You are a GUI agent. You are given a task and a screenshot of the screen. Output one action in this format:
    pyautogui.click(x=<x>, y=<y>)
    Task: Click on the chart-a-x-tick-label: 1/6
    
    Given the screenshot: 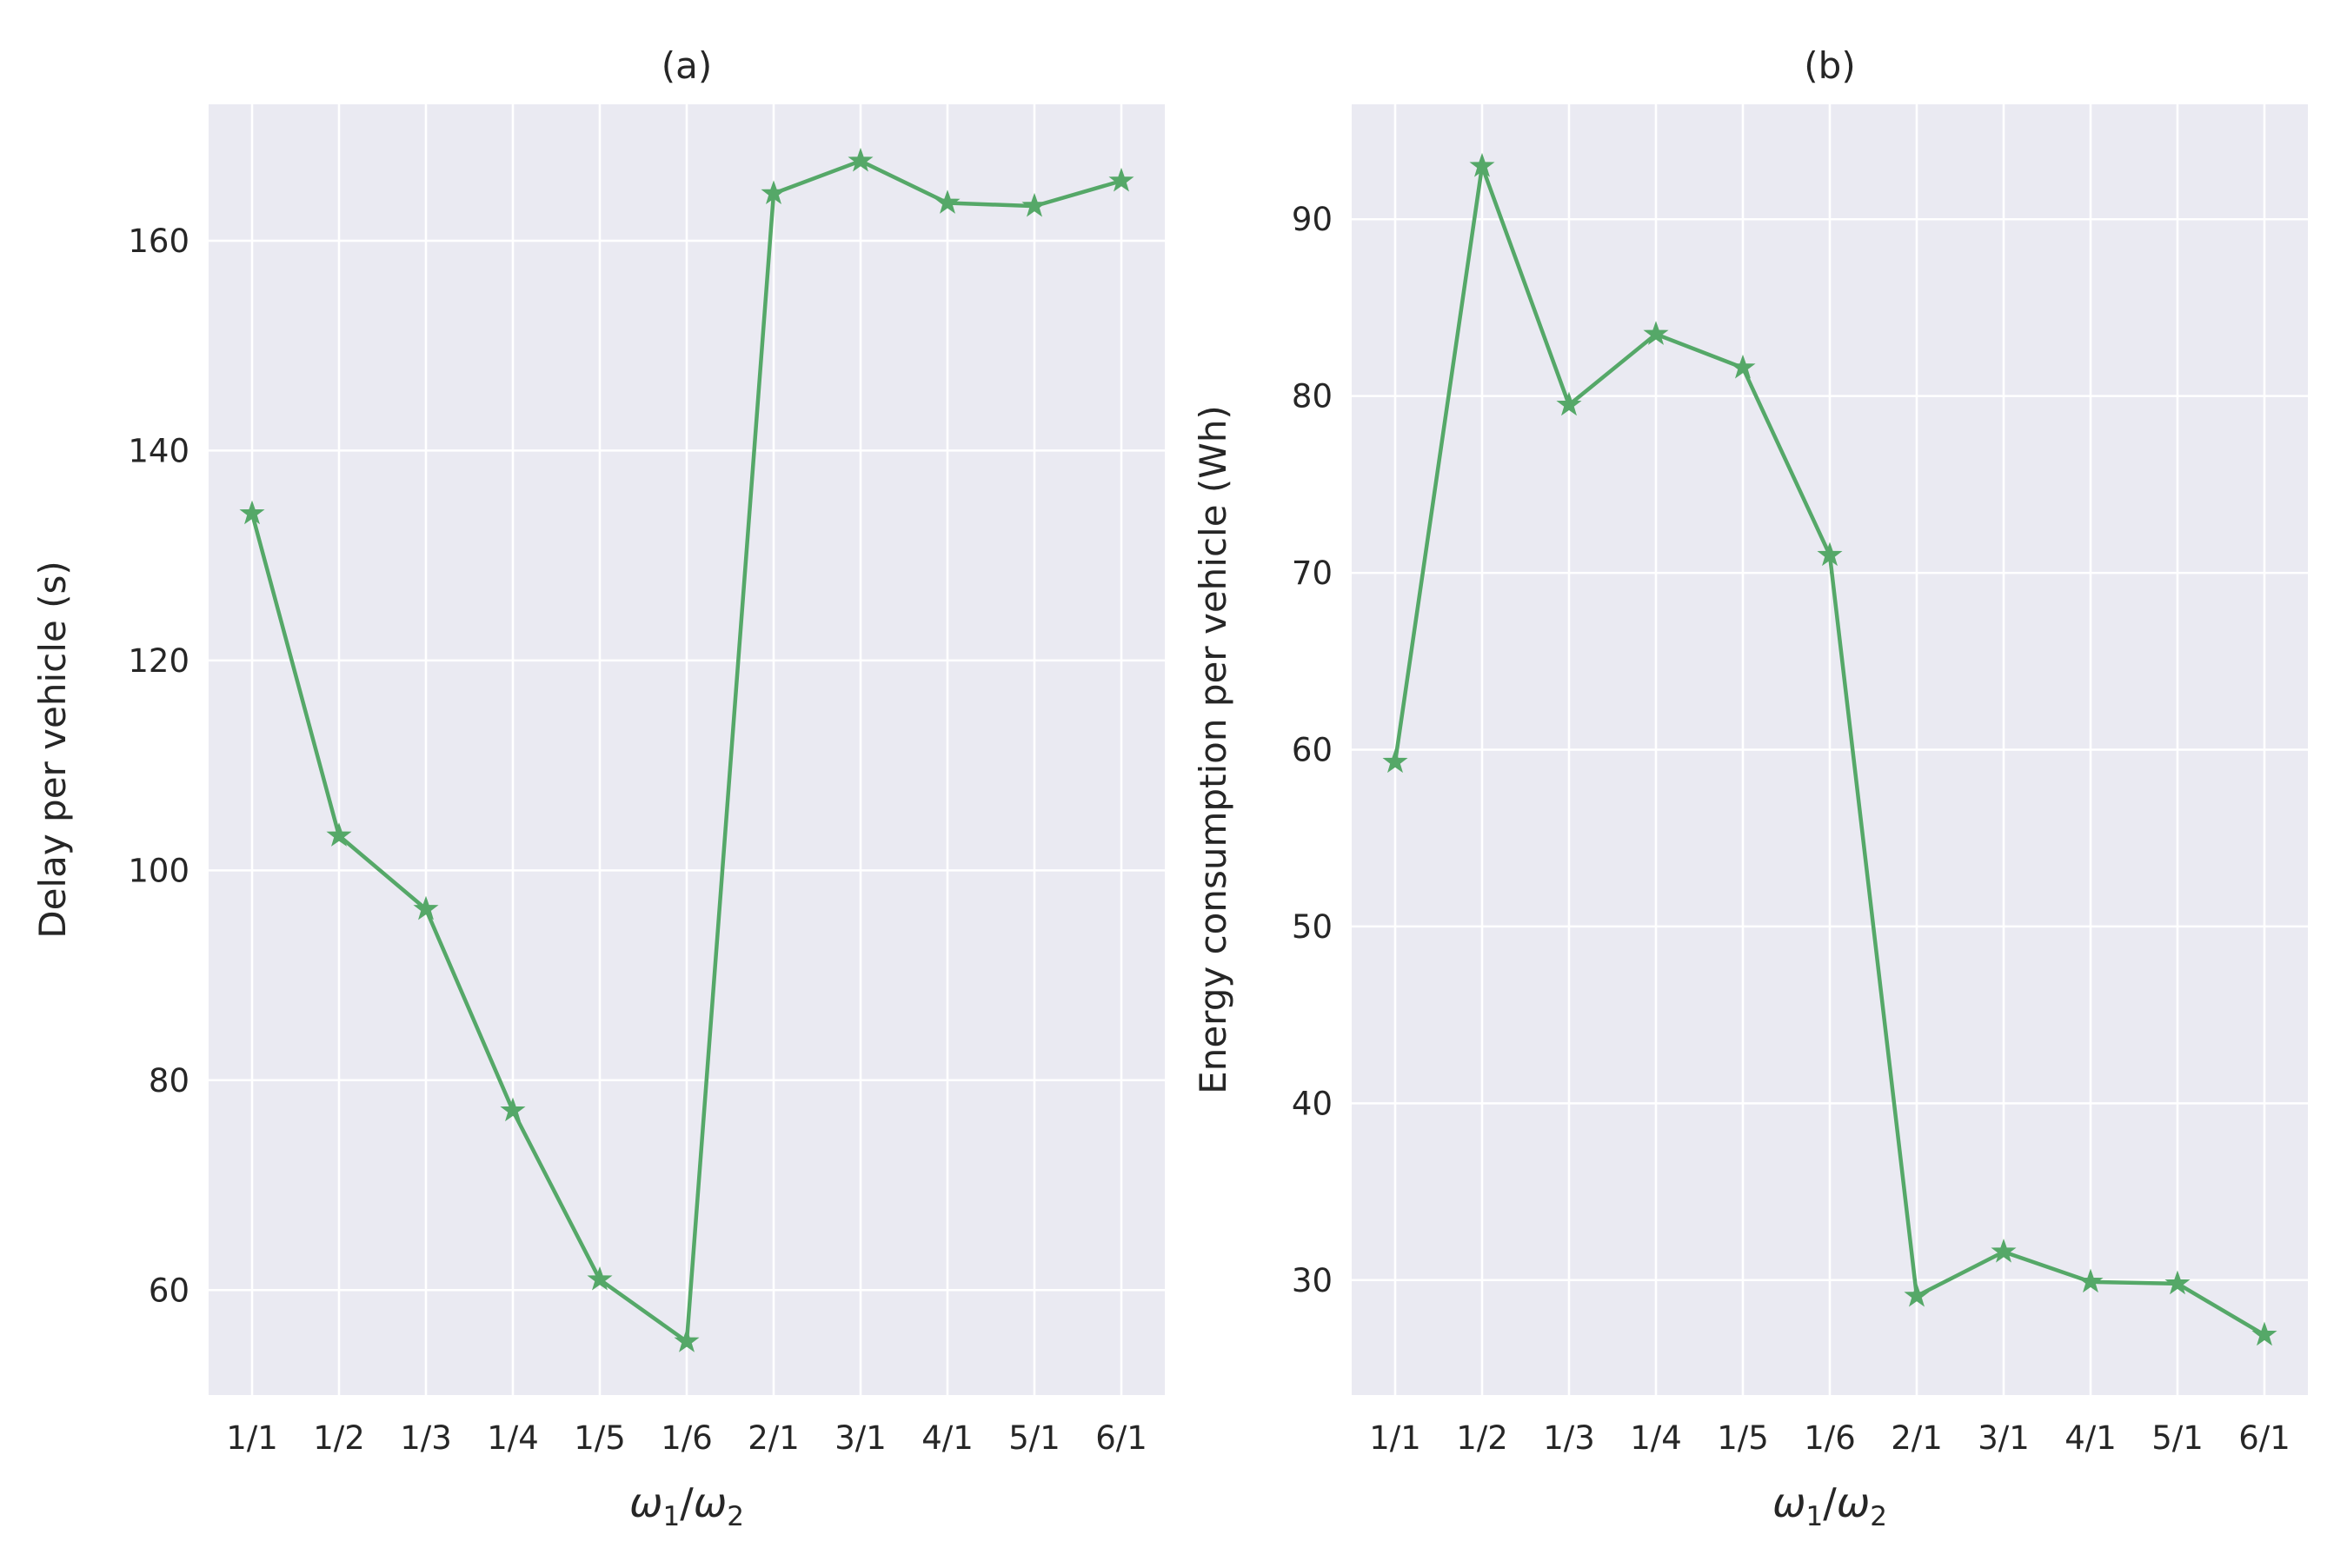 What is the action you would take?
    pyautogui.click(x=687, y=1438)
    